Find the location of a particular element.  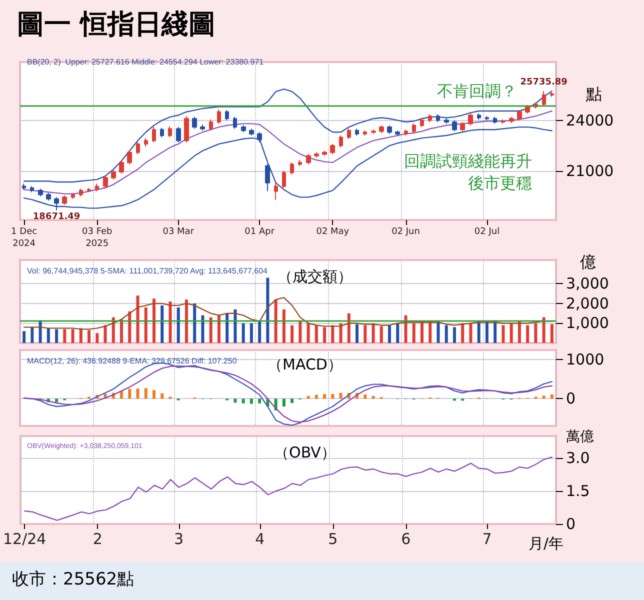

chart-title: 圖一 恒指日綫圖 is located at coordinates (116, 24).